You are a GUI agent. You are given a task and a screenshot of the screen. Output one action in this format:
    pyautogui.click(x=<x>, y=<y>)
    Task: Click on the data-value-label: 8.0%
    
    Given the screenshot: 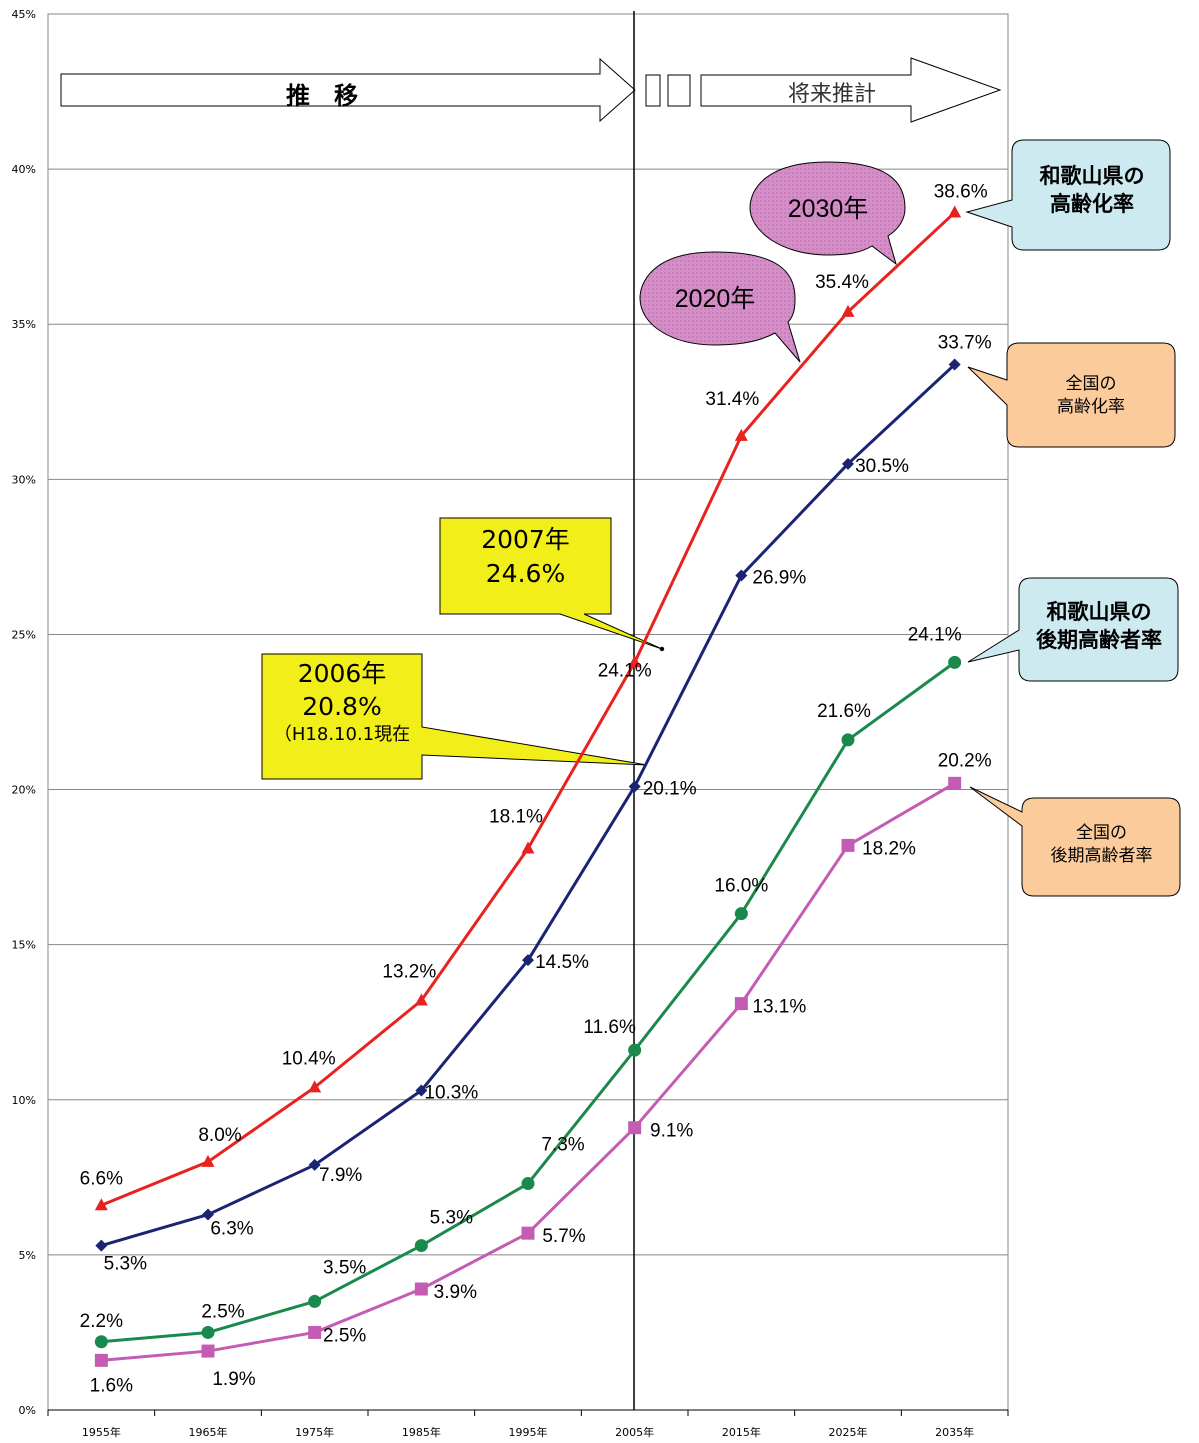 What is the action you would take?
    pyautogui.click(x=219, y=1135)
    